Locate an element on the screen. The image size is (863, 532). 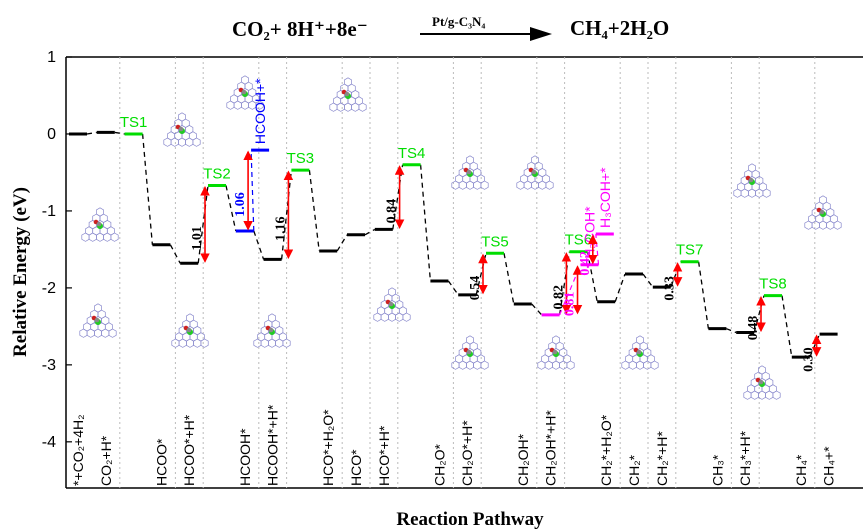
state-label: CO₂+H* is located at coordinates (106, 460).